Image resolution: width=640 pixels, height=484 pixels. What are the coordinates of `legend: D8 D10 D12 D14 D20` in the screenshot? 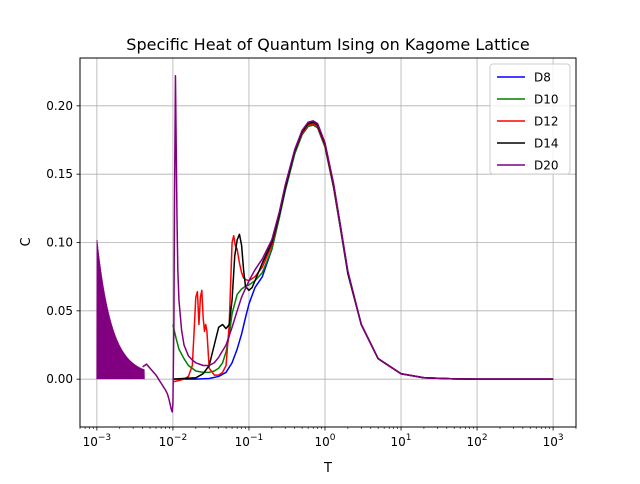 It's located at (530, 119).